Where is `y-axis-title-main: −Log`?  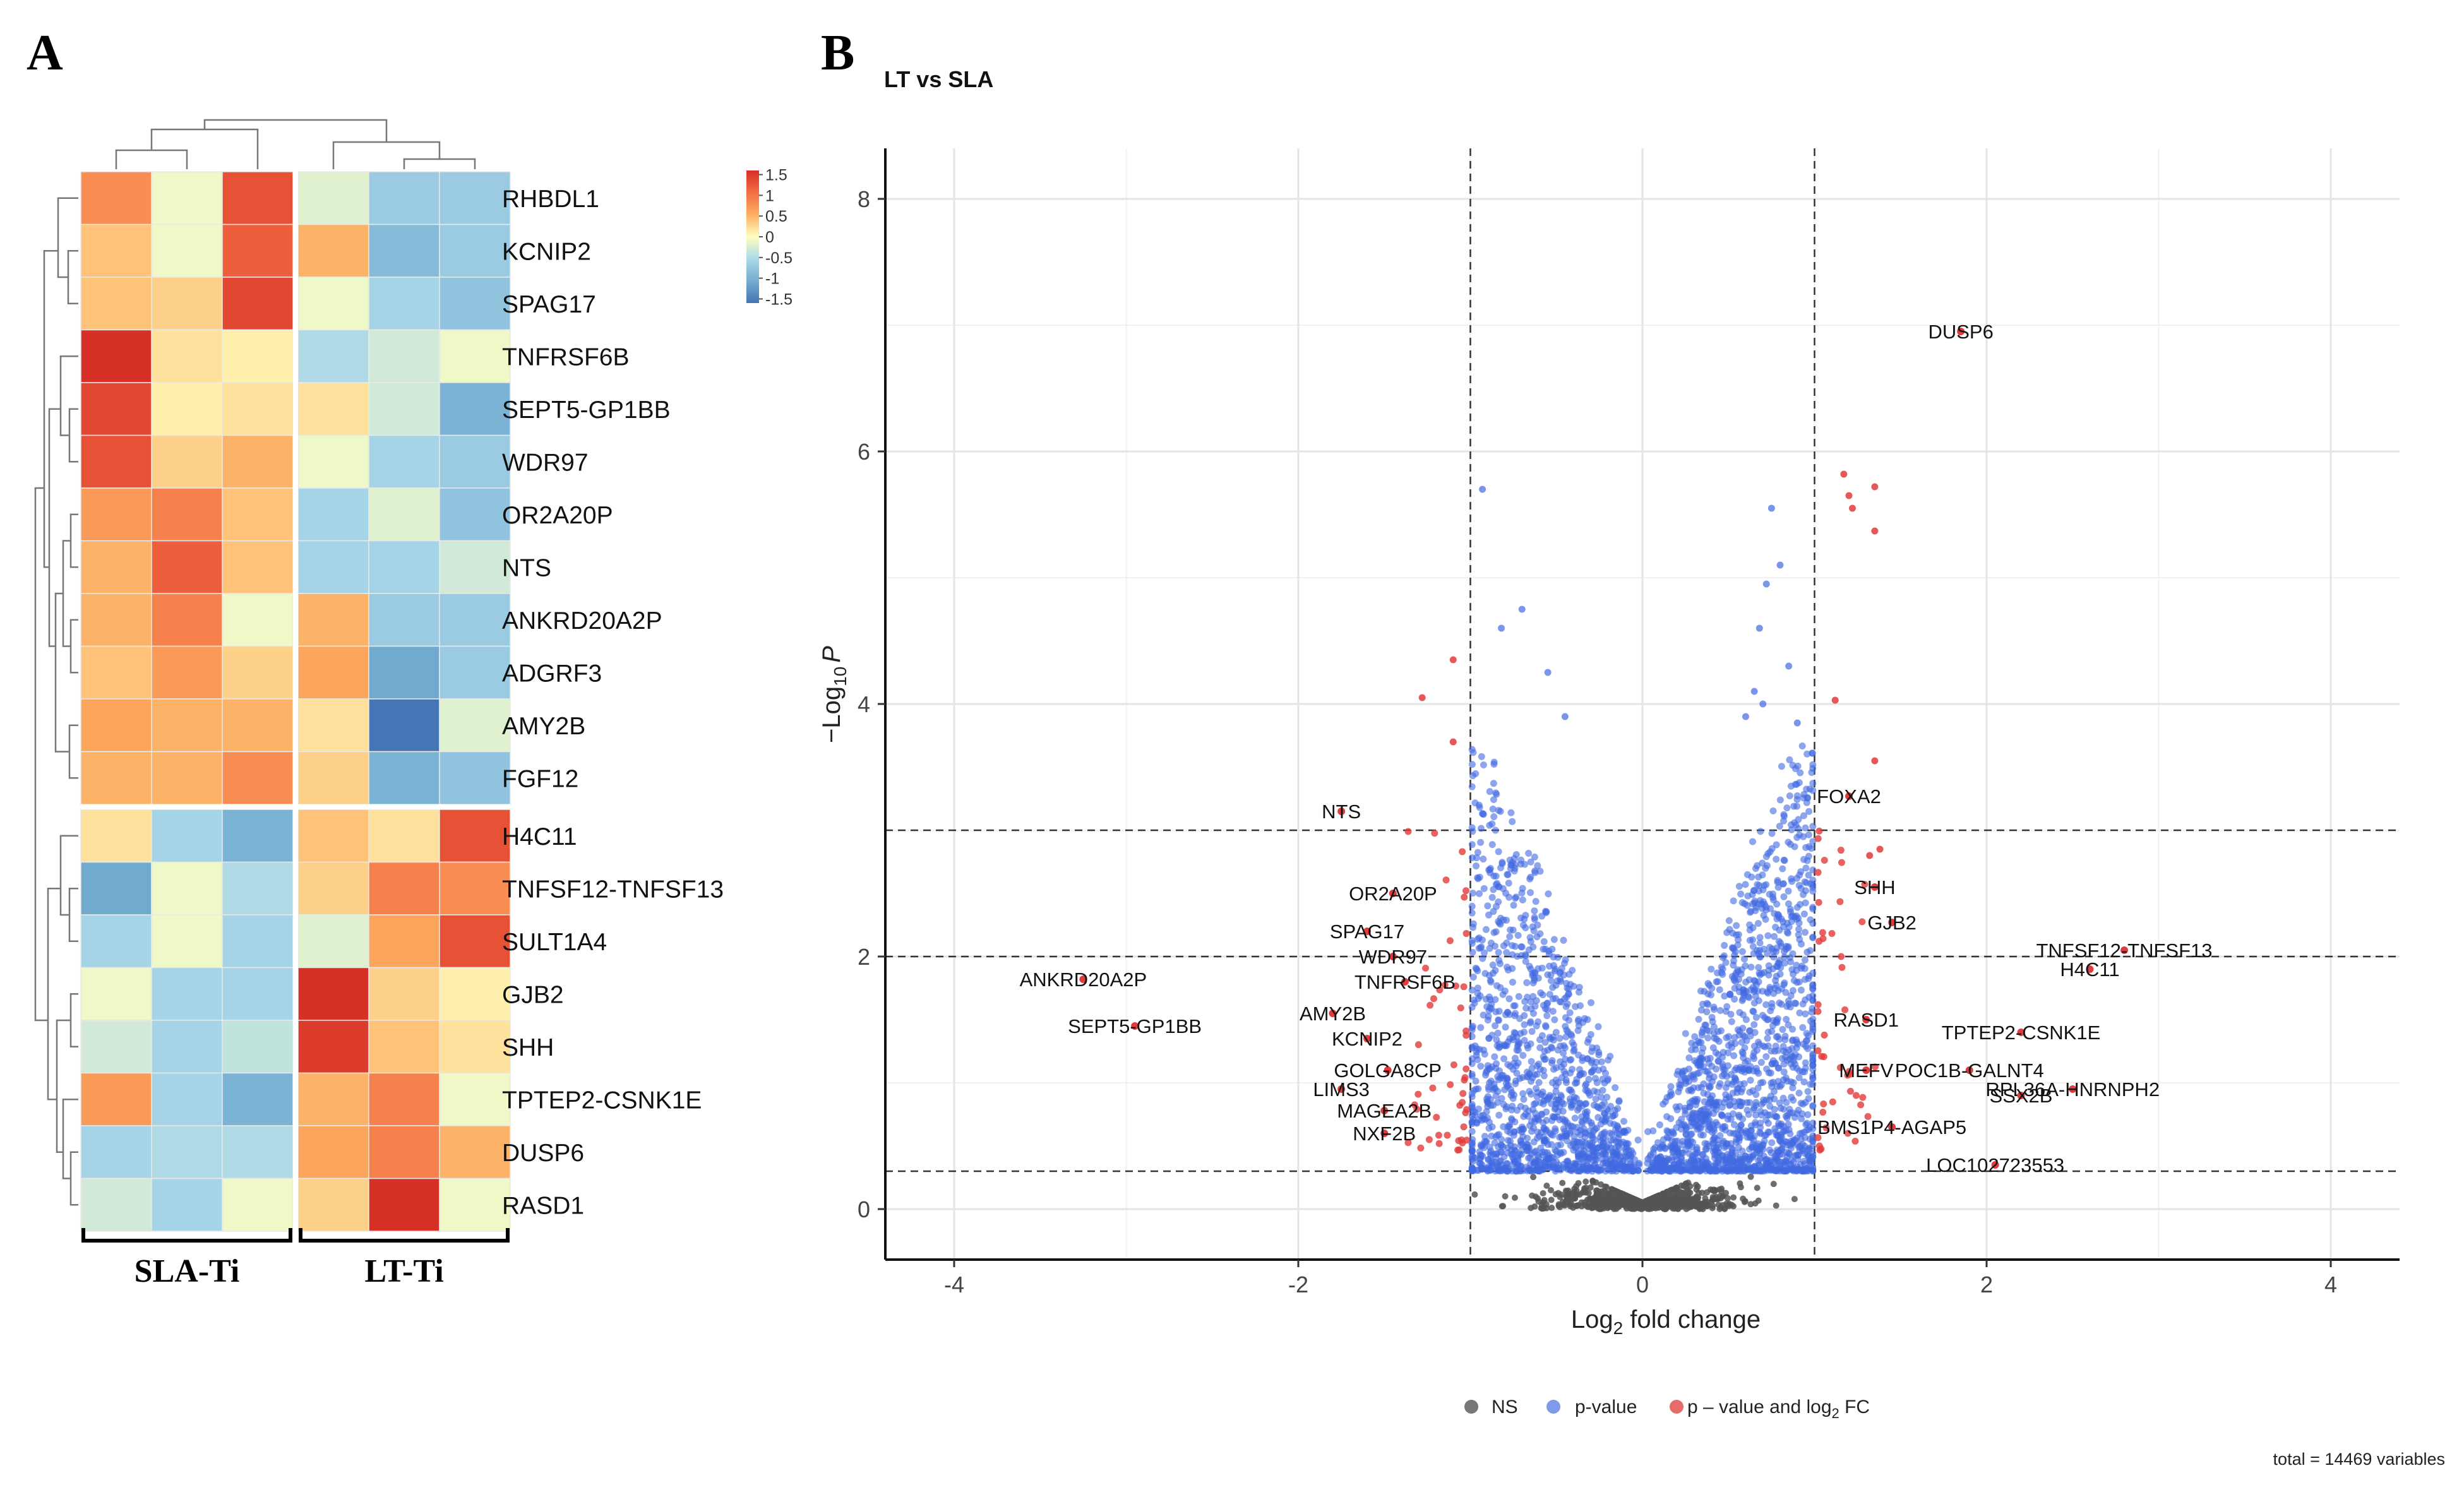
y-axis-title-main: −Log is located at coordinates (832, 714).